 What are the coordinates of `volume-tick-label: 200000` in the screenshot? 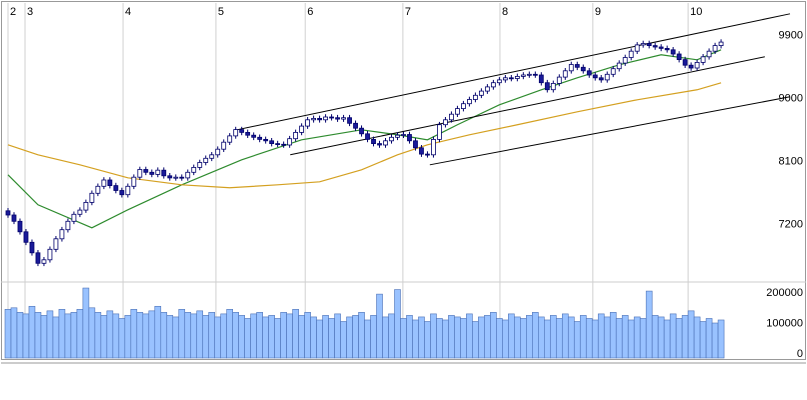 It's located at (784, 293).